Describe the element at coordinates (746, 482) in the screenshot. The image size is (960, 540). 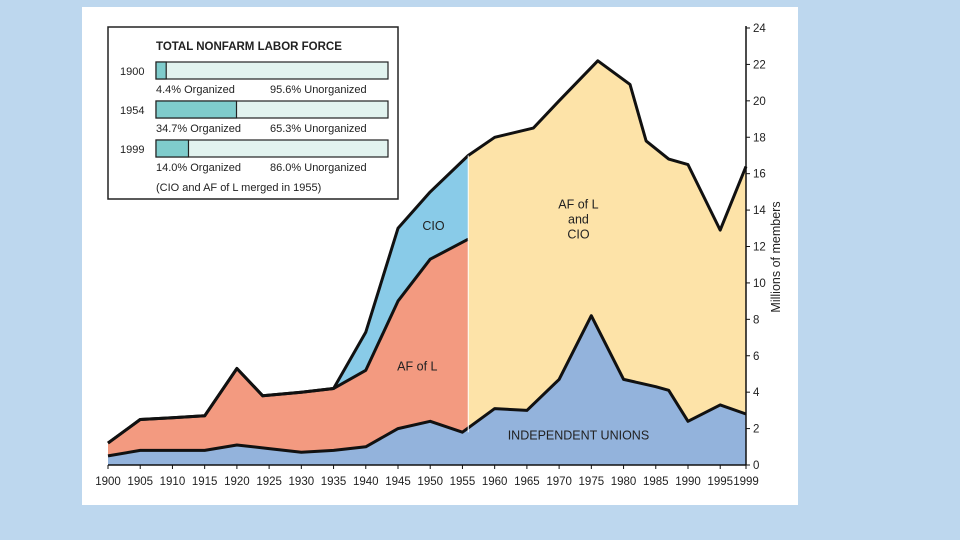
I see `x-tick-label: 1999` at that location.